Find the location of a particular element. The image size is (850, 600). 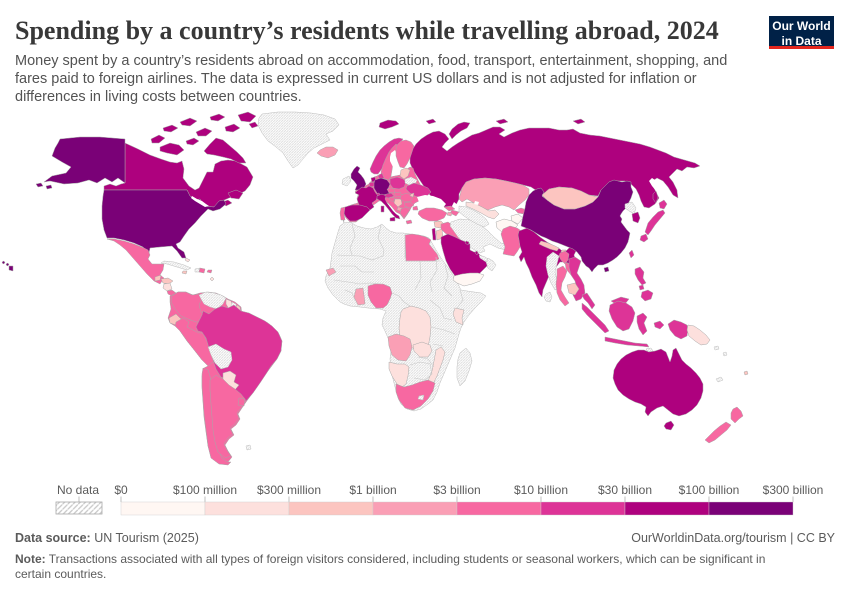

svg-text: $0 is located at coordinates (121, 490).